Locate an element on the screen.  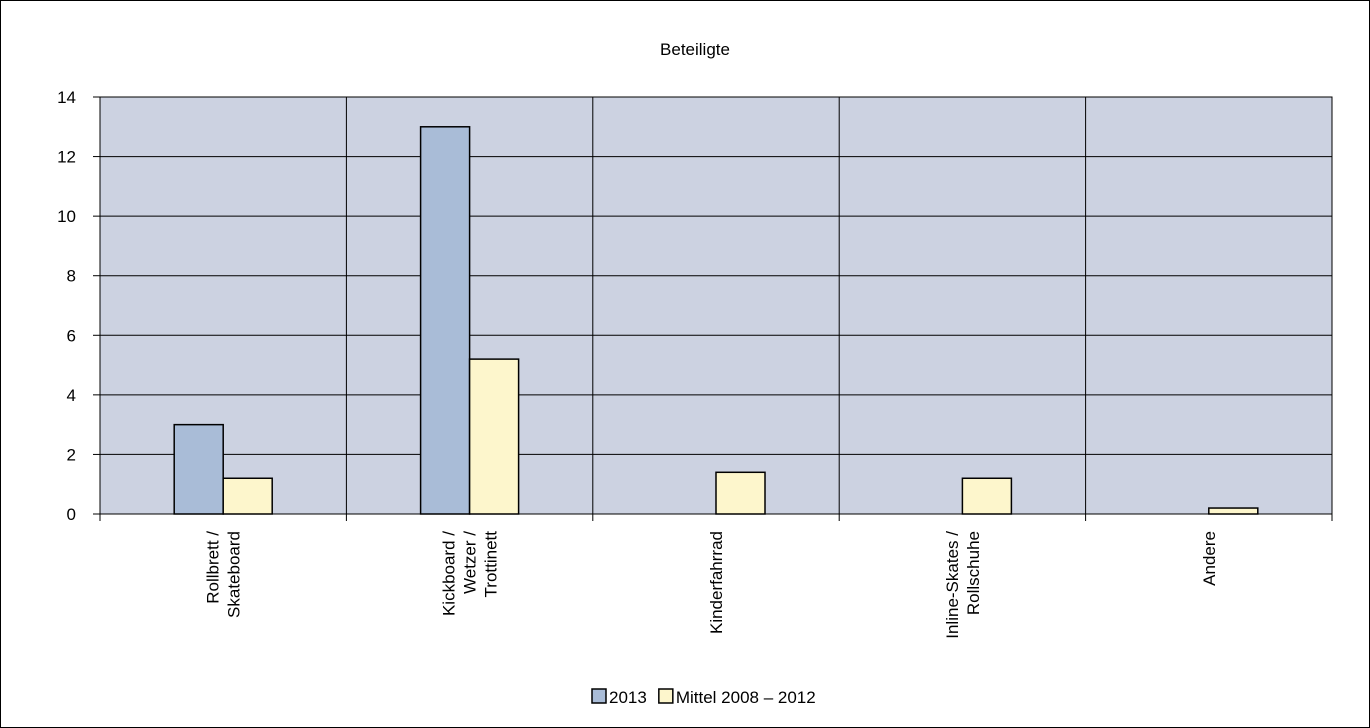
x-category-label: Skateboard is located at coordinates (234, 574).